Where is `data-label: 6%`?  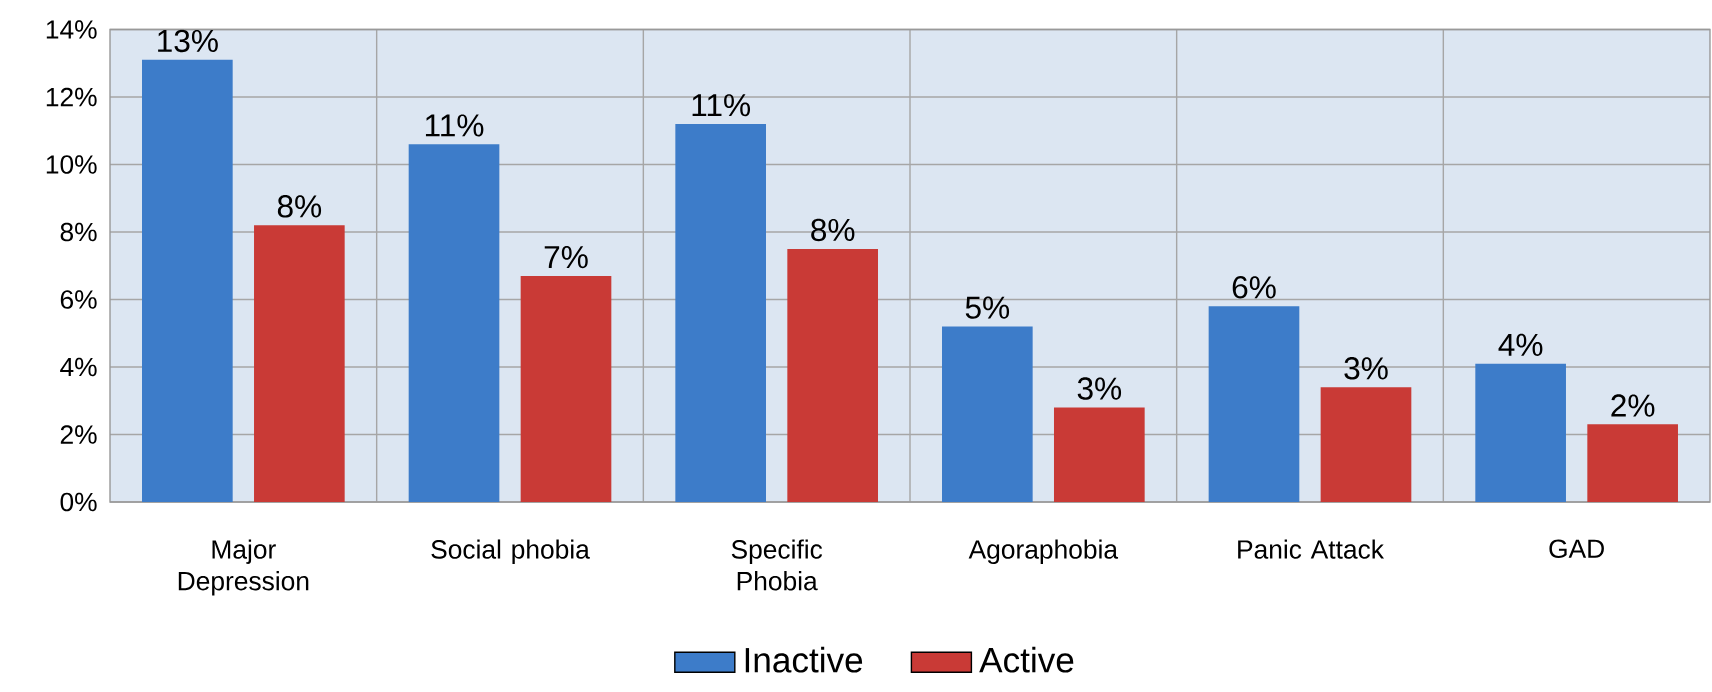
data-label: 6% is located at coordinates (1254, 287).